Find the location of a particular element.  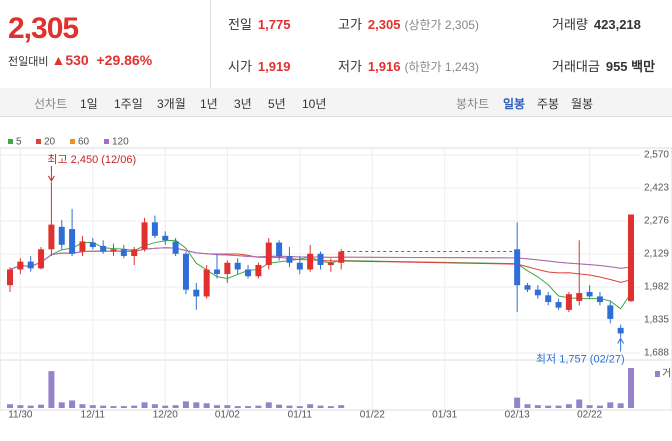

y-tick-label: 2,423 is located at coordinates (656, 188).